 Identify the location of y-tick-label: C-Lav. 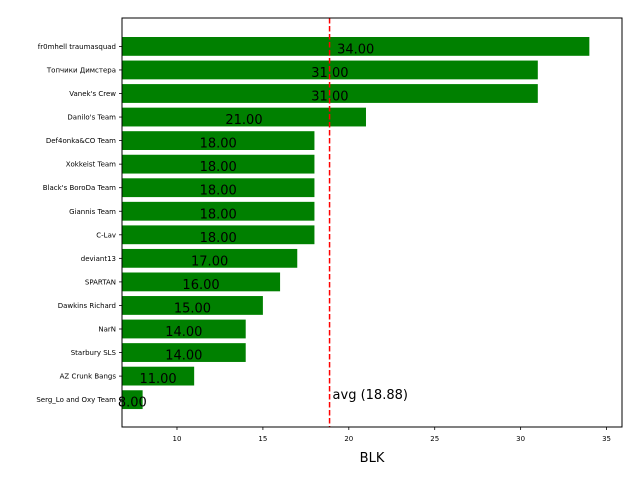
(106, 235).